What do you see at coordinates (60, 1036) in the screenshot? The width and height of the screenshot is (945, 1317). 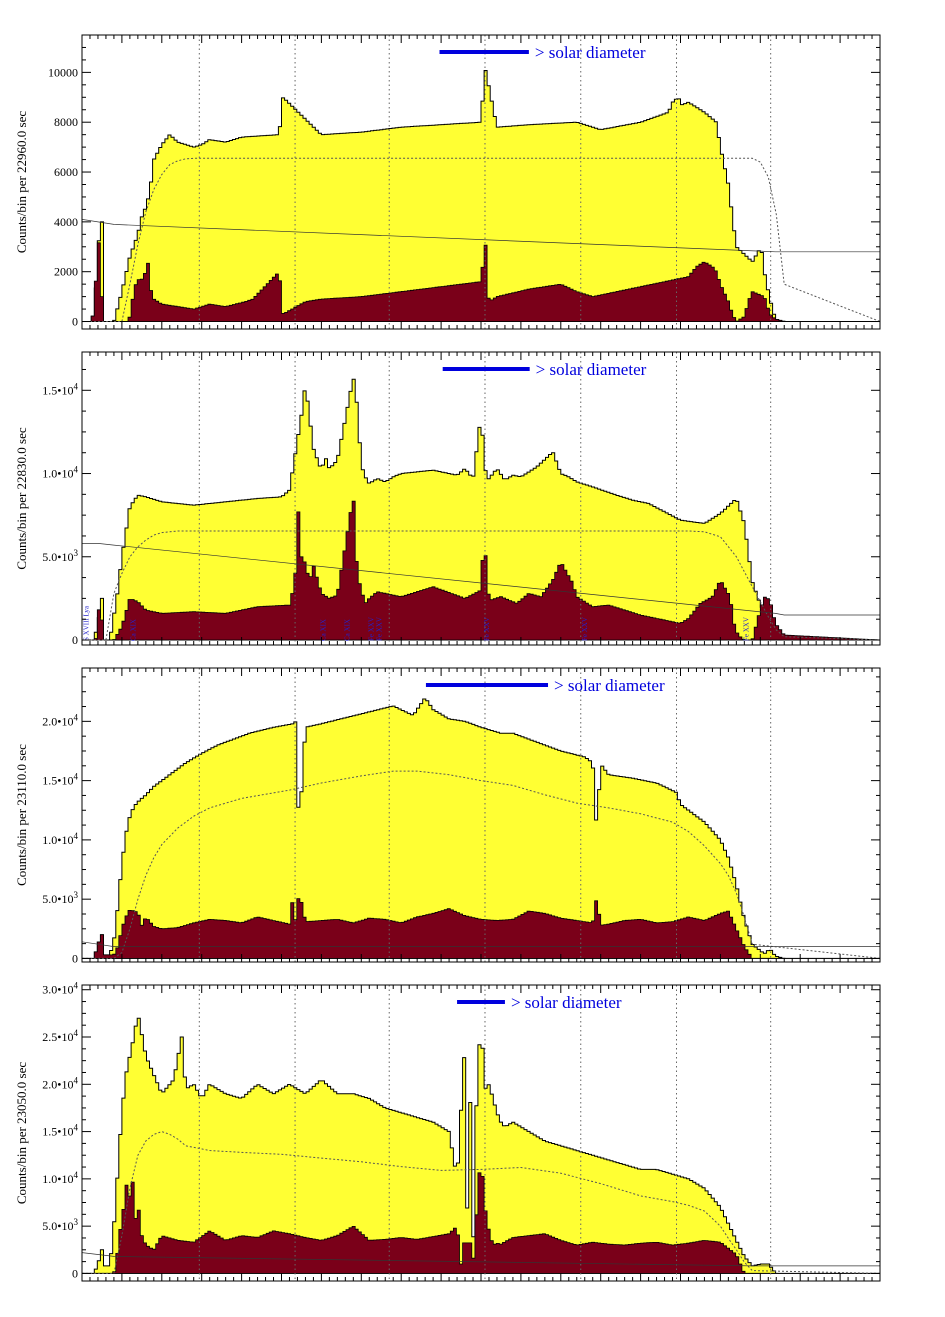 I see `y-tick-label: 2.5•104` at bounding box center [60, 1036].